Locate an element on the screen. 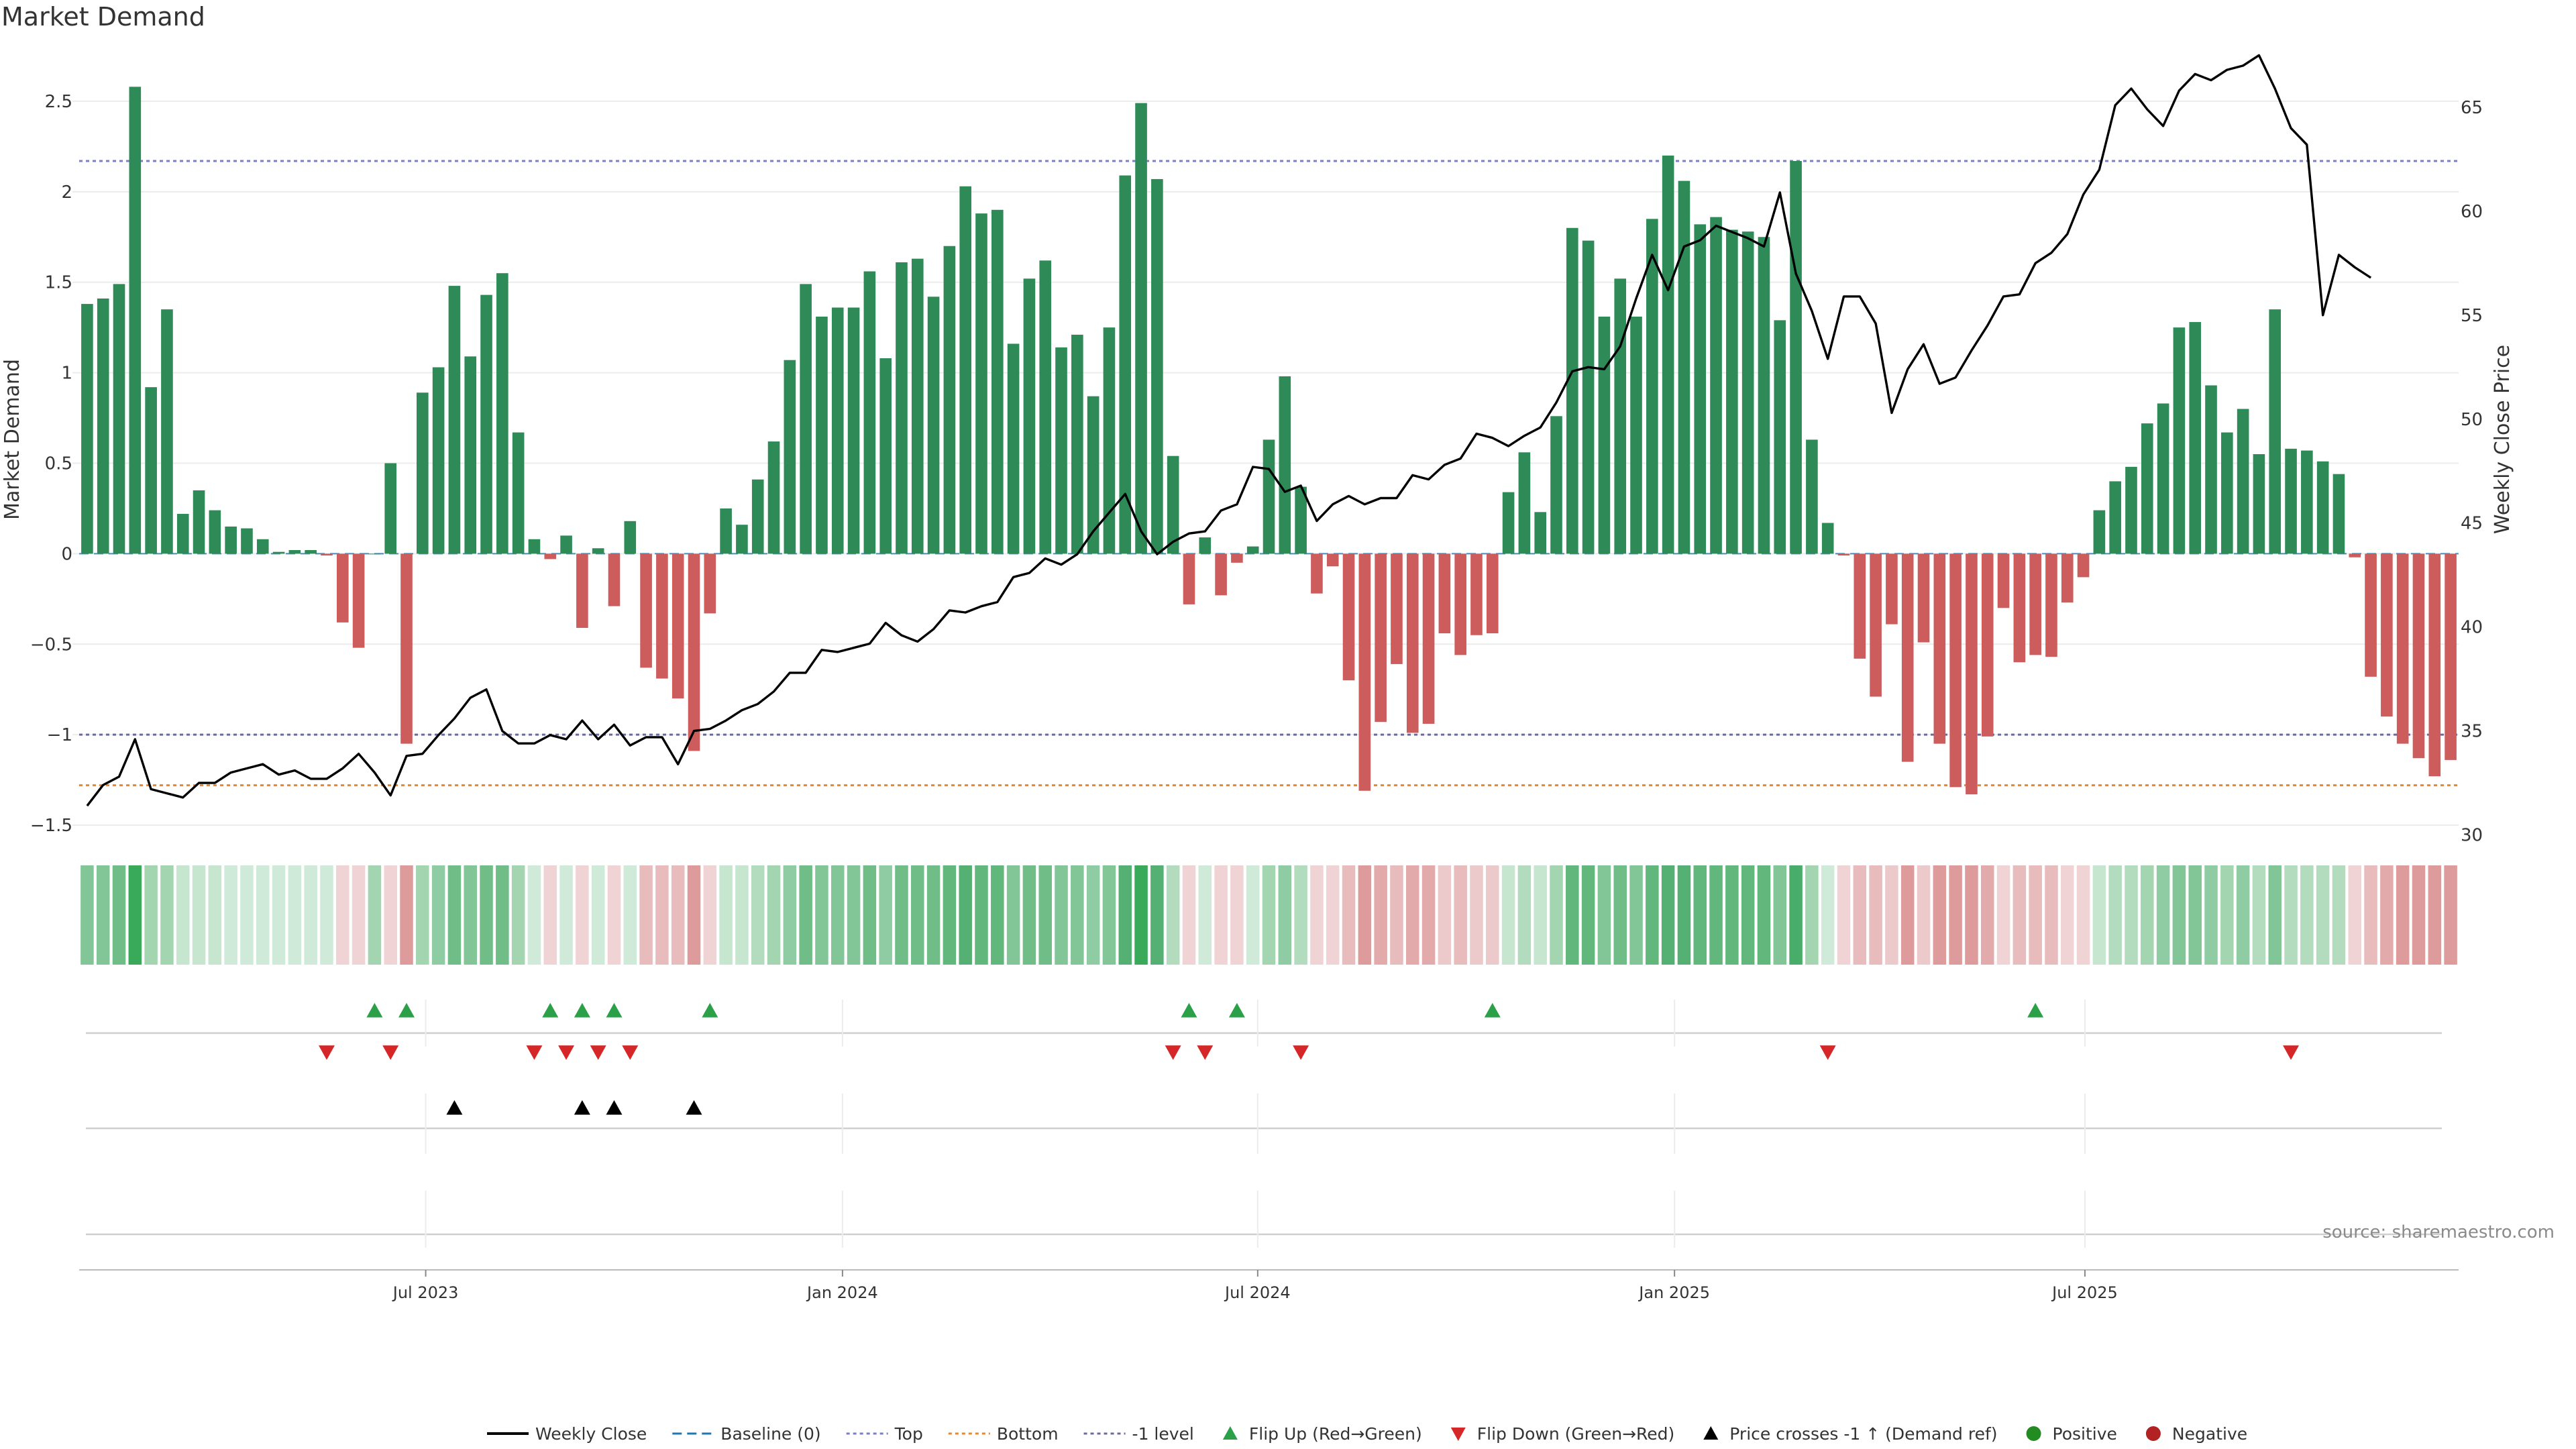  legend-label: Negative is located at coordinates (2209, 1434).